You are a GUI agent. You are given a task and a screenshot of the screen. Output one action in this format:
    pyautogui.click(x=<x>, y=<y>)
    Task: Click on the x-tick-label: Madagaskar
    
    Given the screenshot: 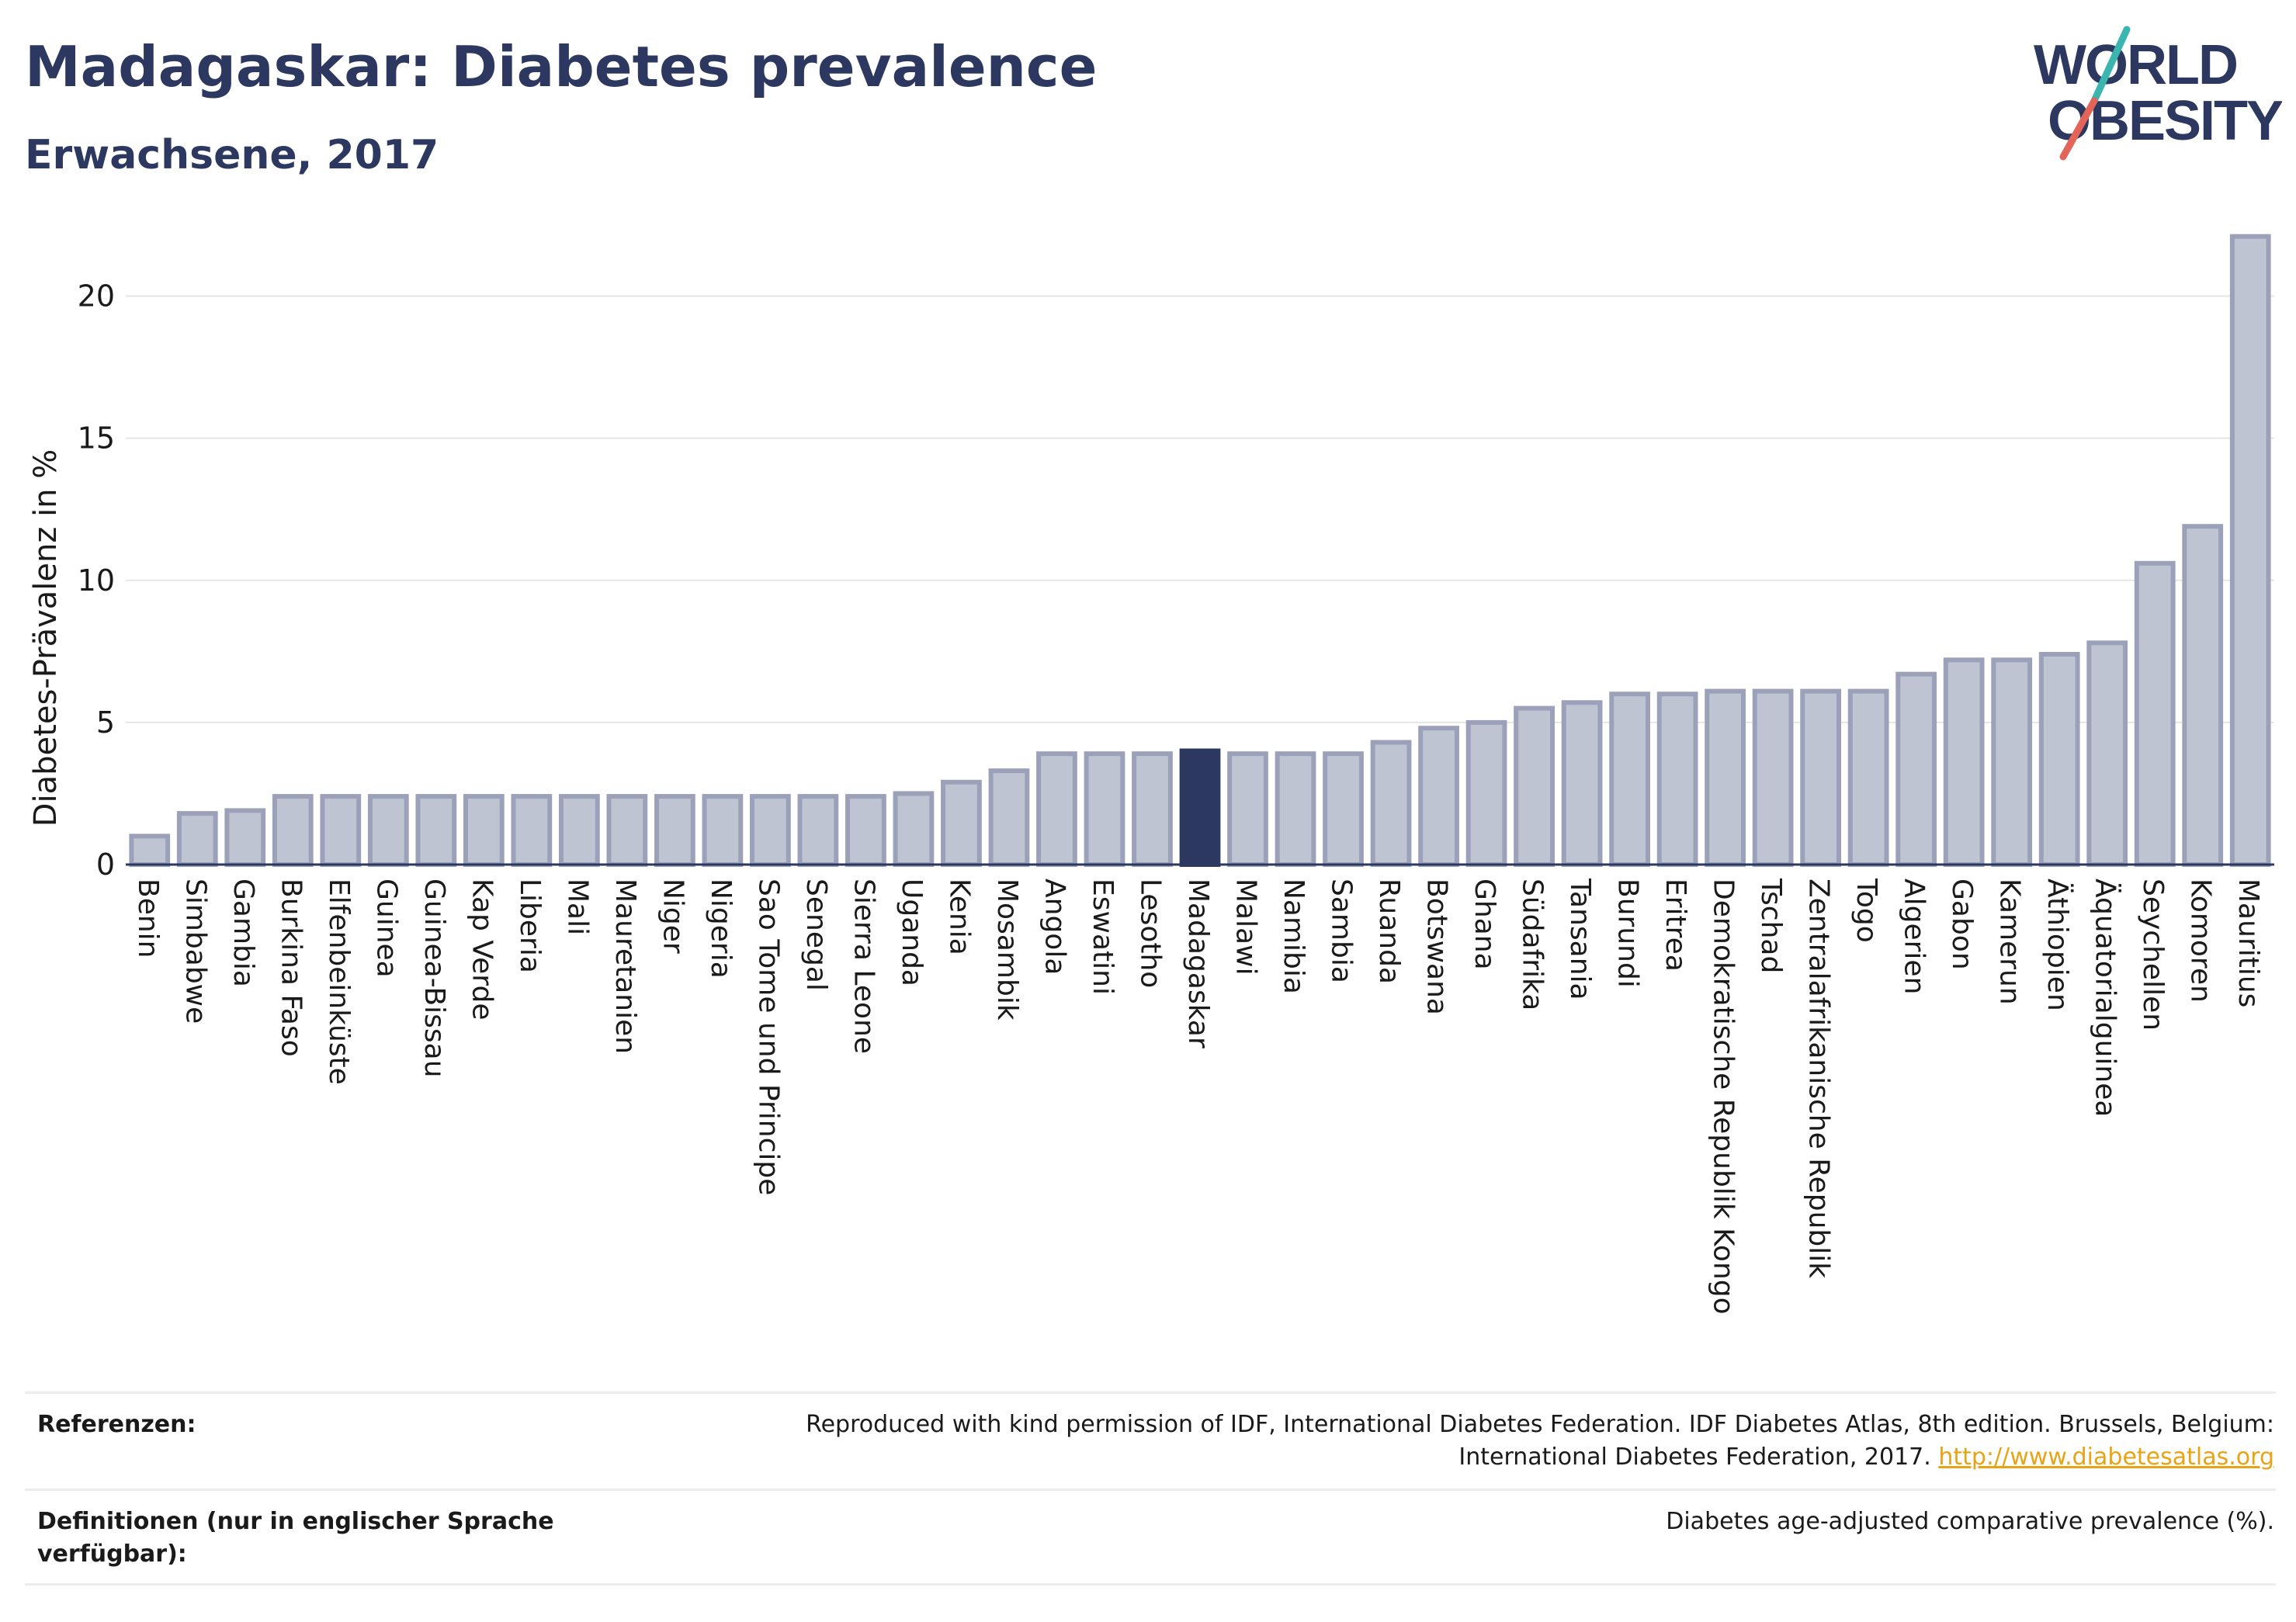 What is the action you would take?
    pyautogui.click(x=1198, y=963)
    